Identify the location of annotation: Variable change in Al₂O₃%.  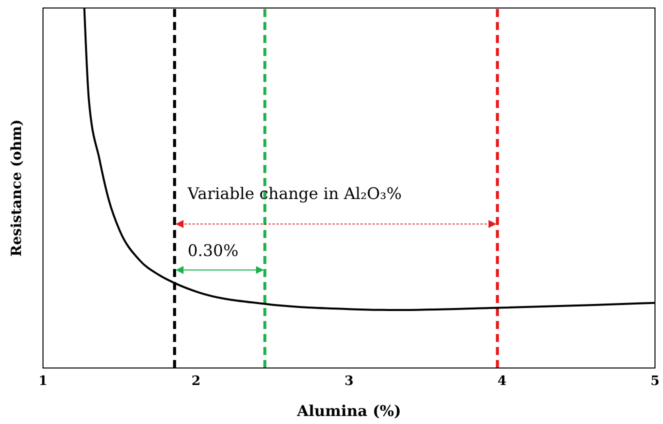
(294, 194).